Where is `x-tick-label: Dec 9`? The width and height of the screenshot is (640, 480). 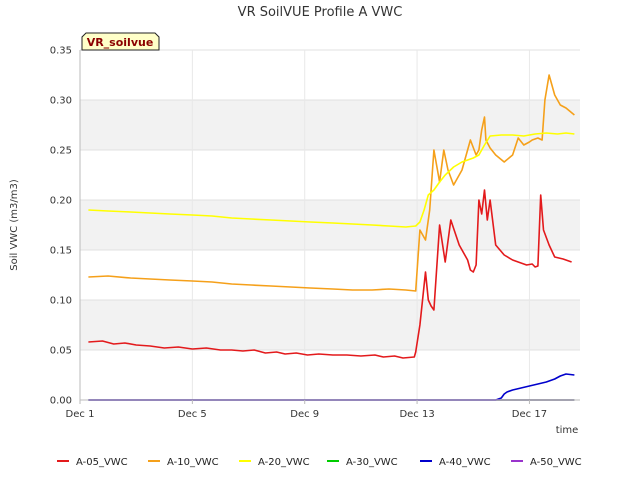
x-tick-label: Dec 9 is located at coordinates (304, 414).